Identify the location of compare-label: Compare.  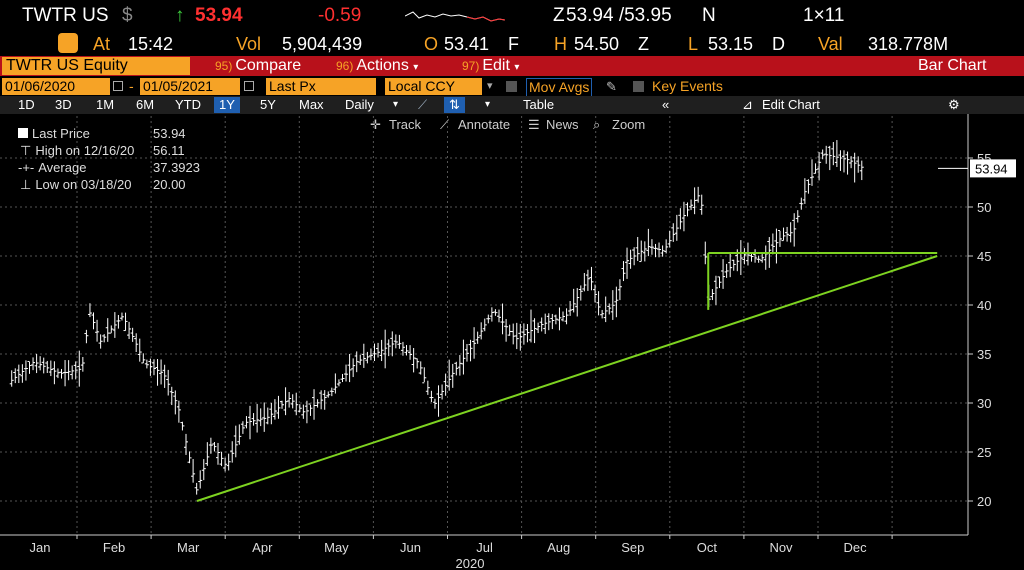
(268, 65).